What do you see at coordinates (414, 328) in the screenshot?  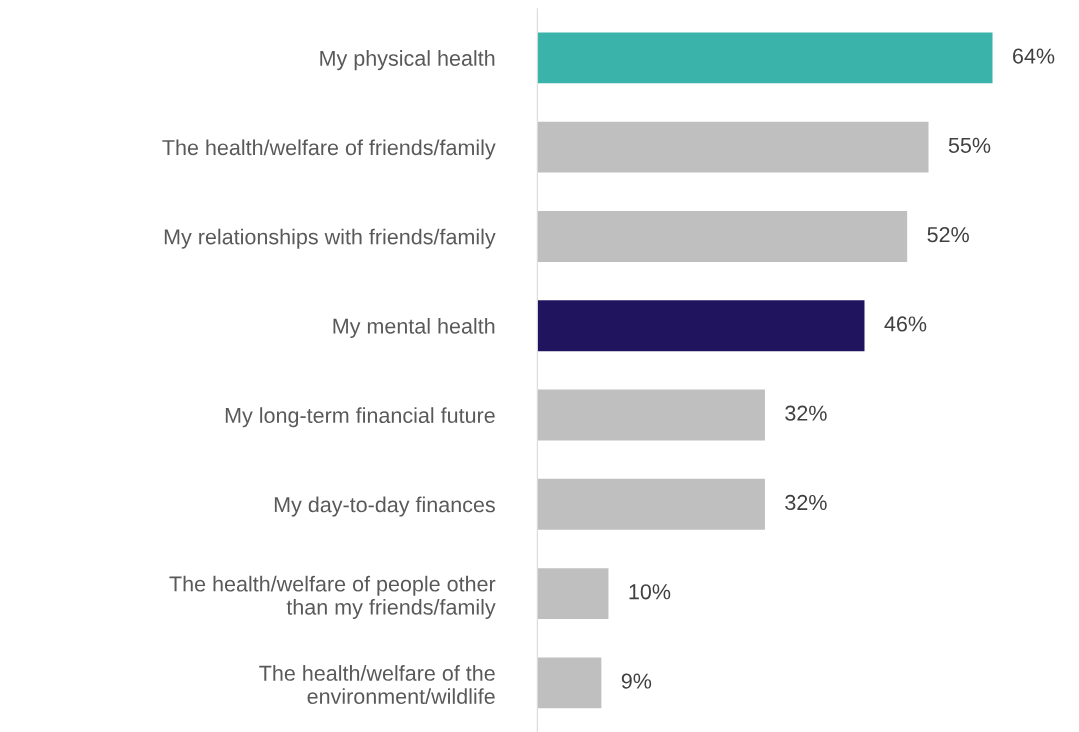 I see `y-tick-label: My mental health` at bounding box center [414, 328].